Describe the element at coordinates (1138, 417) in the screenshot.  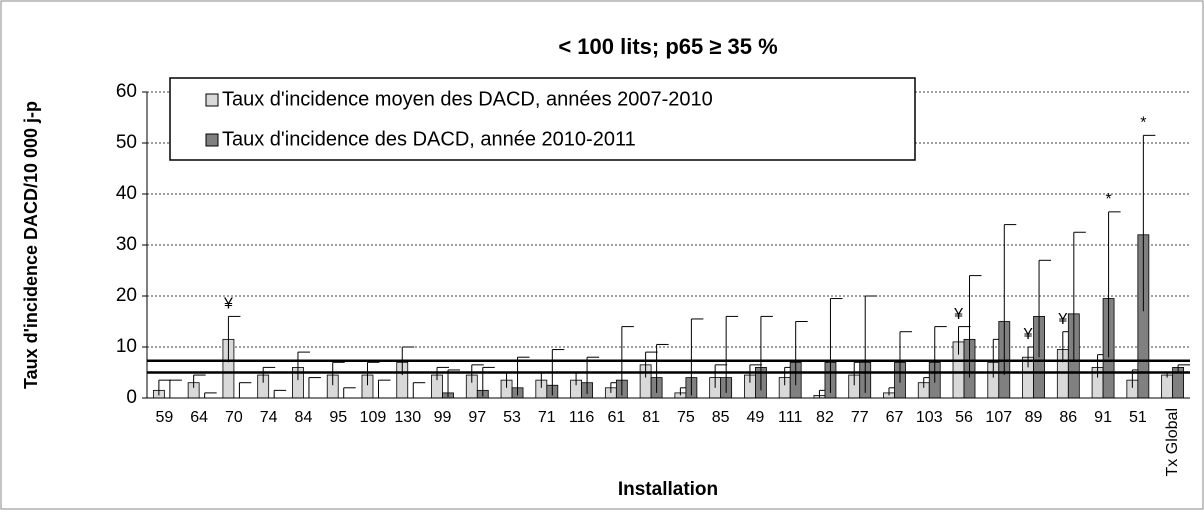
I see `x-tick-label: 51` at that location.